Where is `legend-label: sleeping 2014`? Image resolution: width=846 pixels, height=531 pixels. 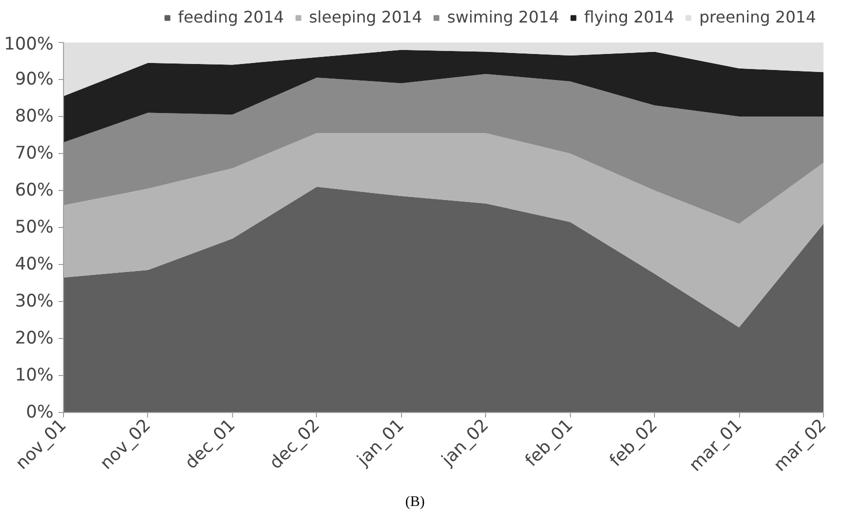
legend-label: sleeping 2014 is located at coordinates (365, 17).